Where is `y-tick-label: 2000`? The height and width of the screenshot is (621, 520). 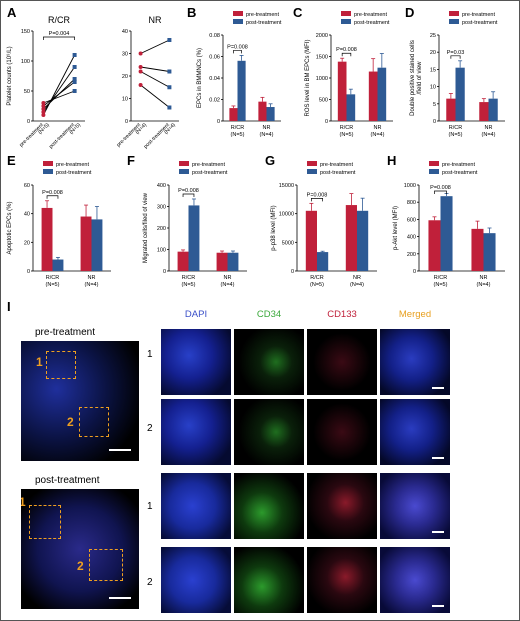
y-tick-label: 2000 is located at coordinates (322, 36).